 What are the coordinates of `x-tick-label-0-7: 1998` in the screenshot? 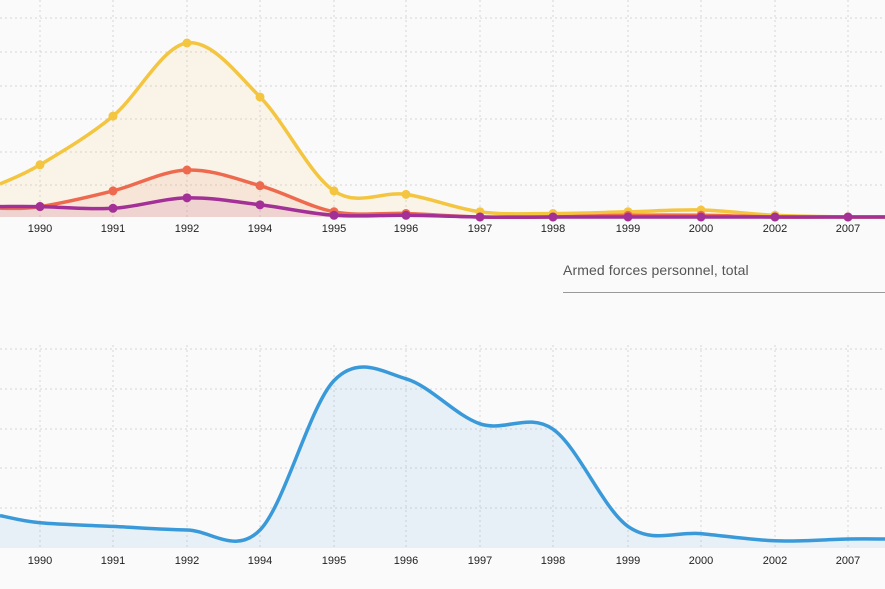 It's located at (553, 229).